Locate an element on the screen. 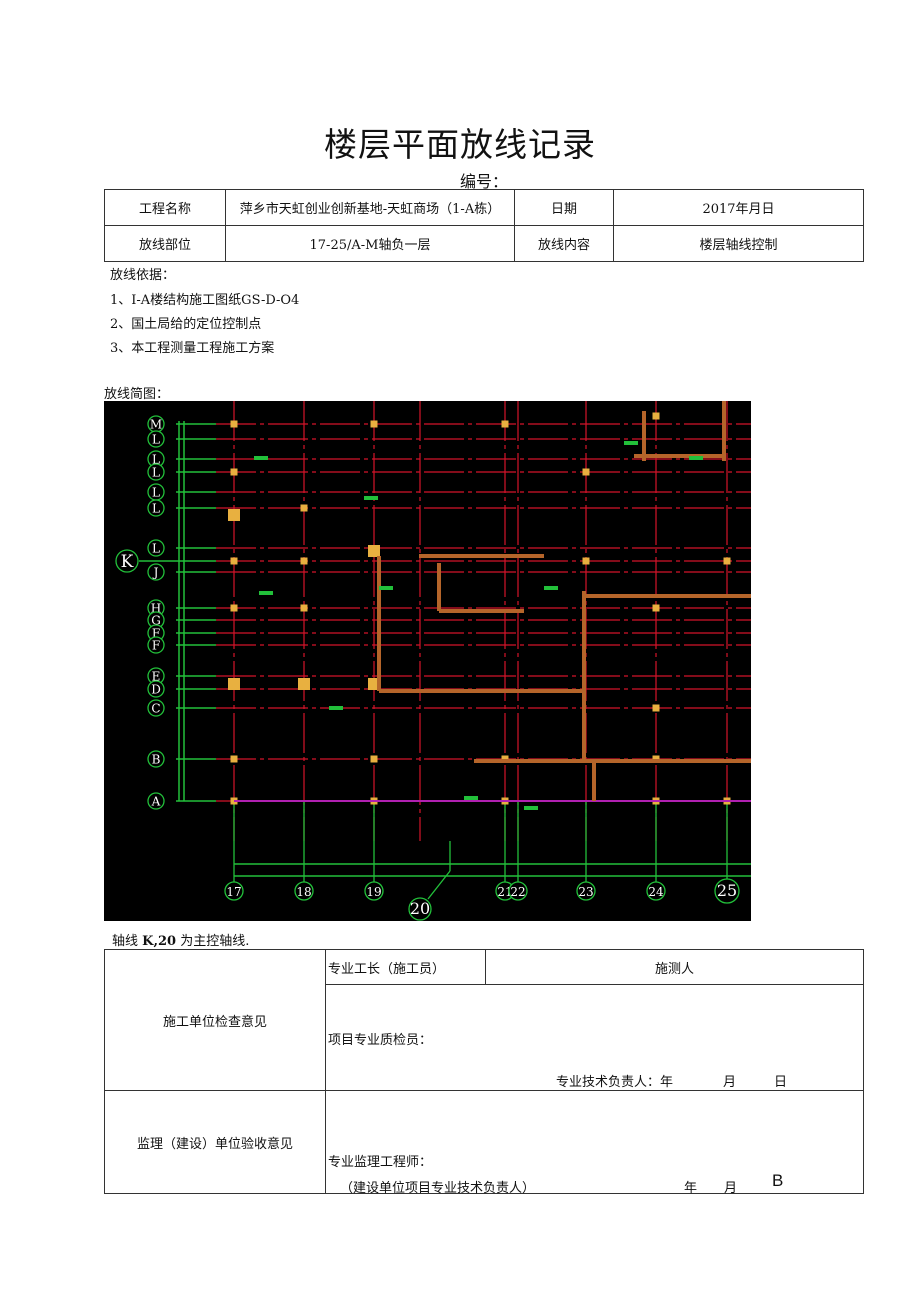  year-label: 年 is located at coordinates (691, 1188).